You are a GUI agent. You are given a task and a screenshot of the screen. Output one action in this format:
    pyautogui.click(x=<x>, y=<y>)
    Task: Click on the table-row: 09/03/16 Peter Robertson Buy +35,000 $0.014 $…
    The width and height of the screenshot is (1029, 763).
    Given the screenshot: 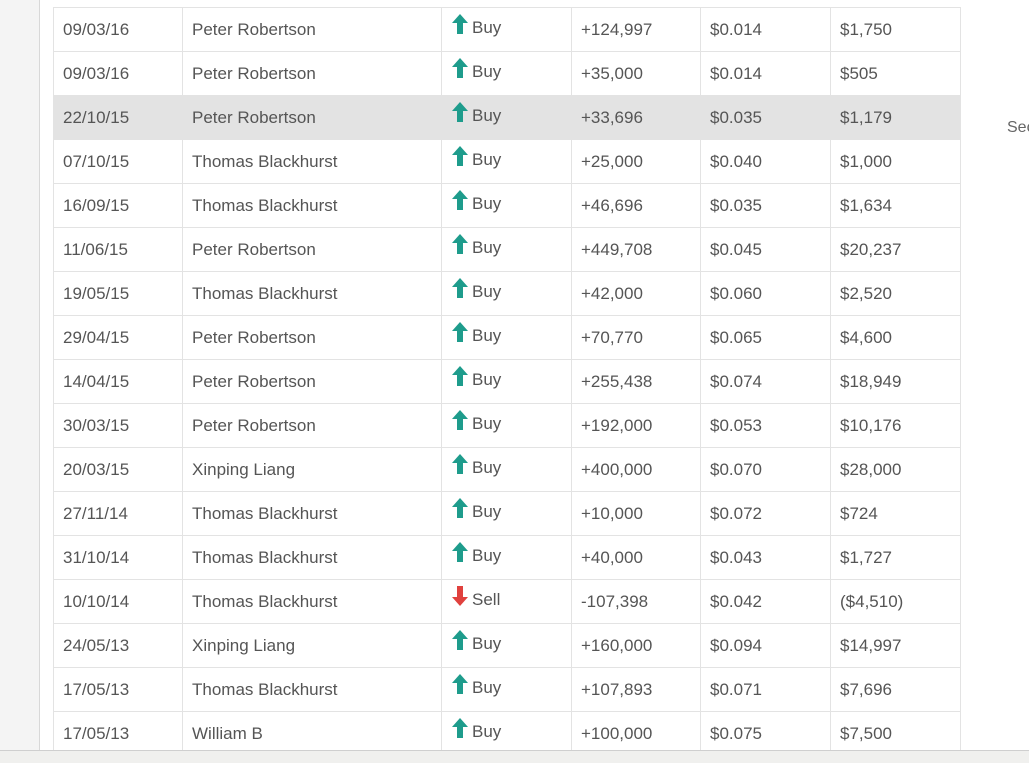 What is the action you would take?
    pyautogui.click(x=507, y=73)
    